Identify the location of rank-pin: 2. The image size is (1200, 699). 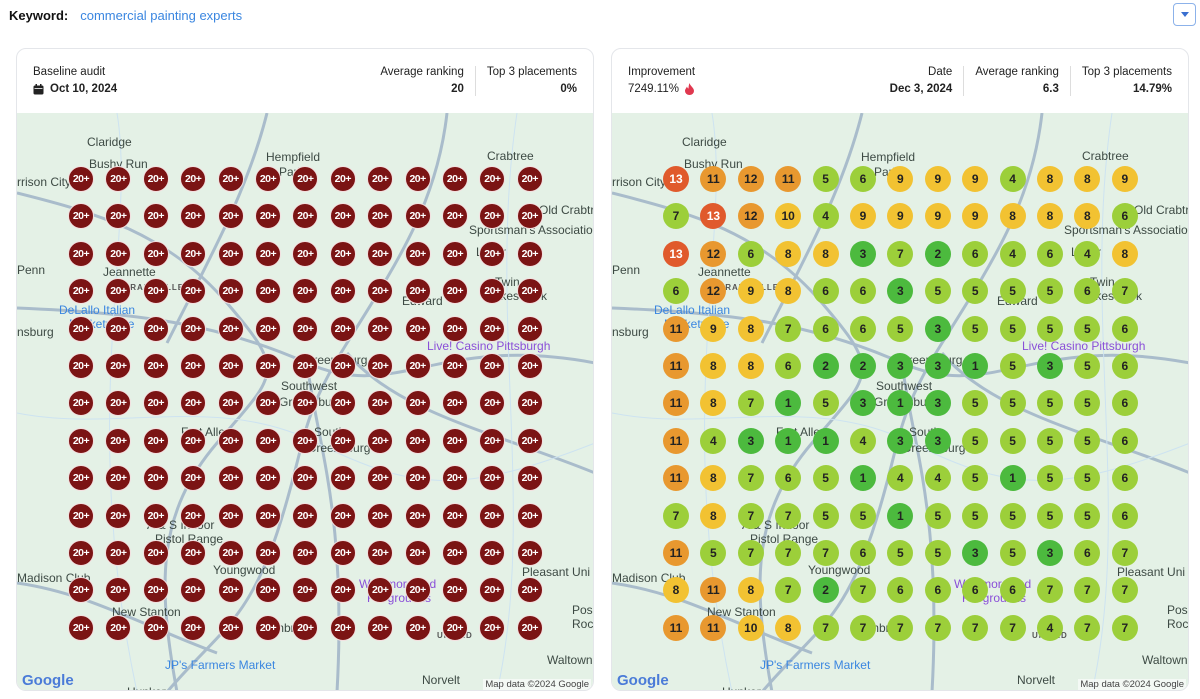
(937, 253).